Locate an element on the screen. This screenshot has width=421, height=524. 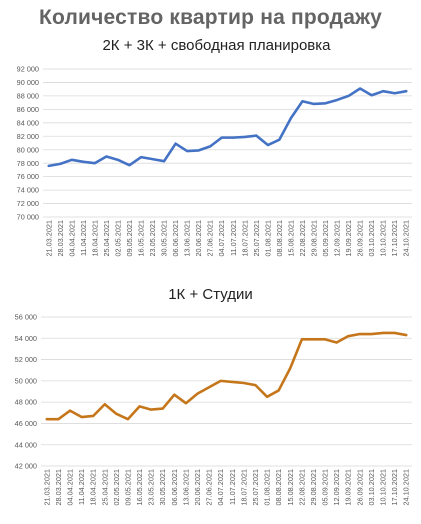
chart2-xtick-label: 22.08.2021 is located at coordinates (301, 487).